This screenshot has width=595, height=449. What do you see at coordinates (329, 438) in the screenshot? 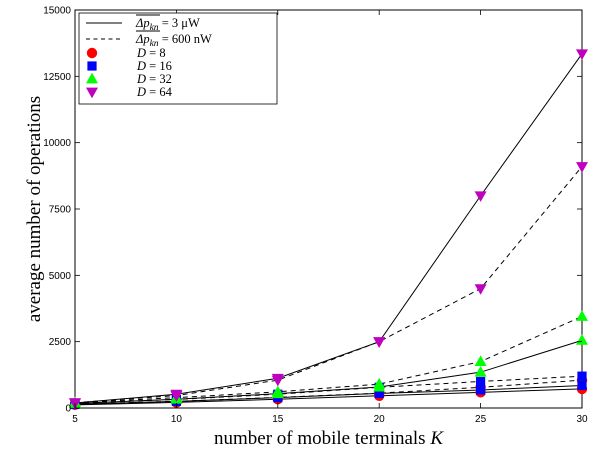
I see `x-axis-label: number of mobile terminals K` at bounding box center [329, 438].